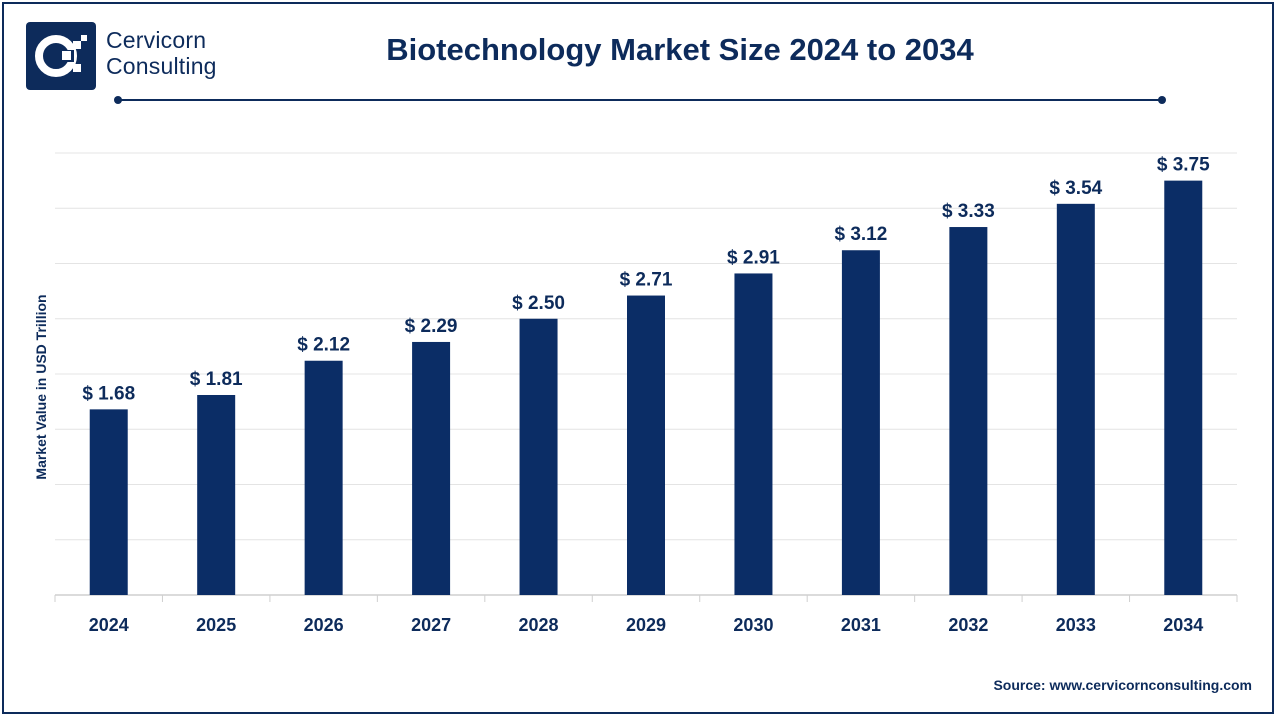 This screenshot has width=1280, height=720. Describe the element at coordinates (324, 625) in the screenshot. I see `x-tick-label-2026: 2026` at that location.